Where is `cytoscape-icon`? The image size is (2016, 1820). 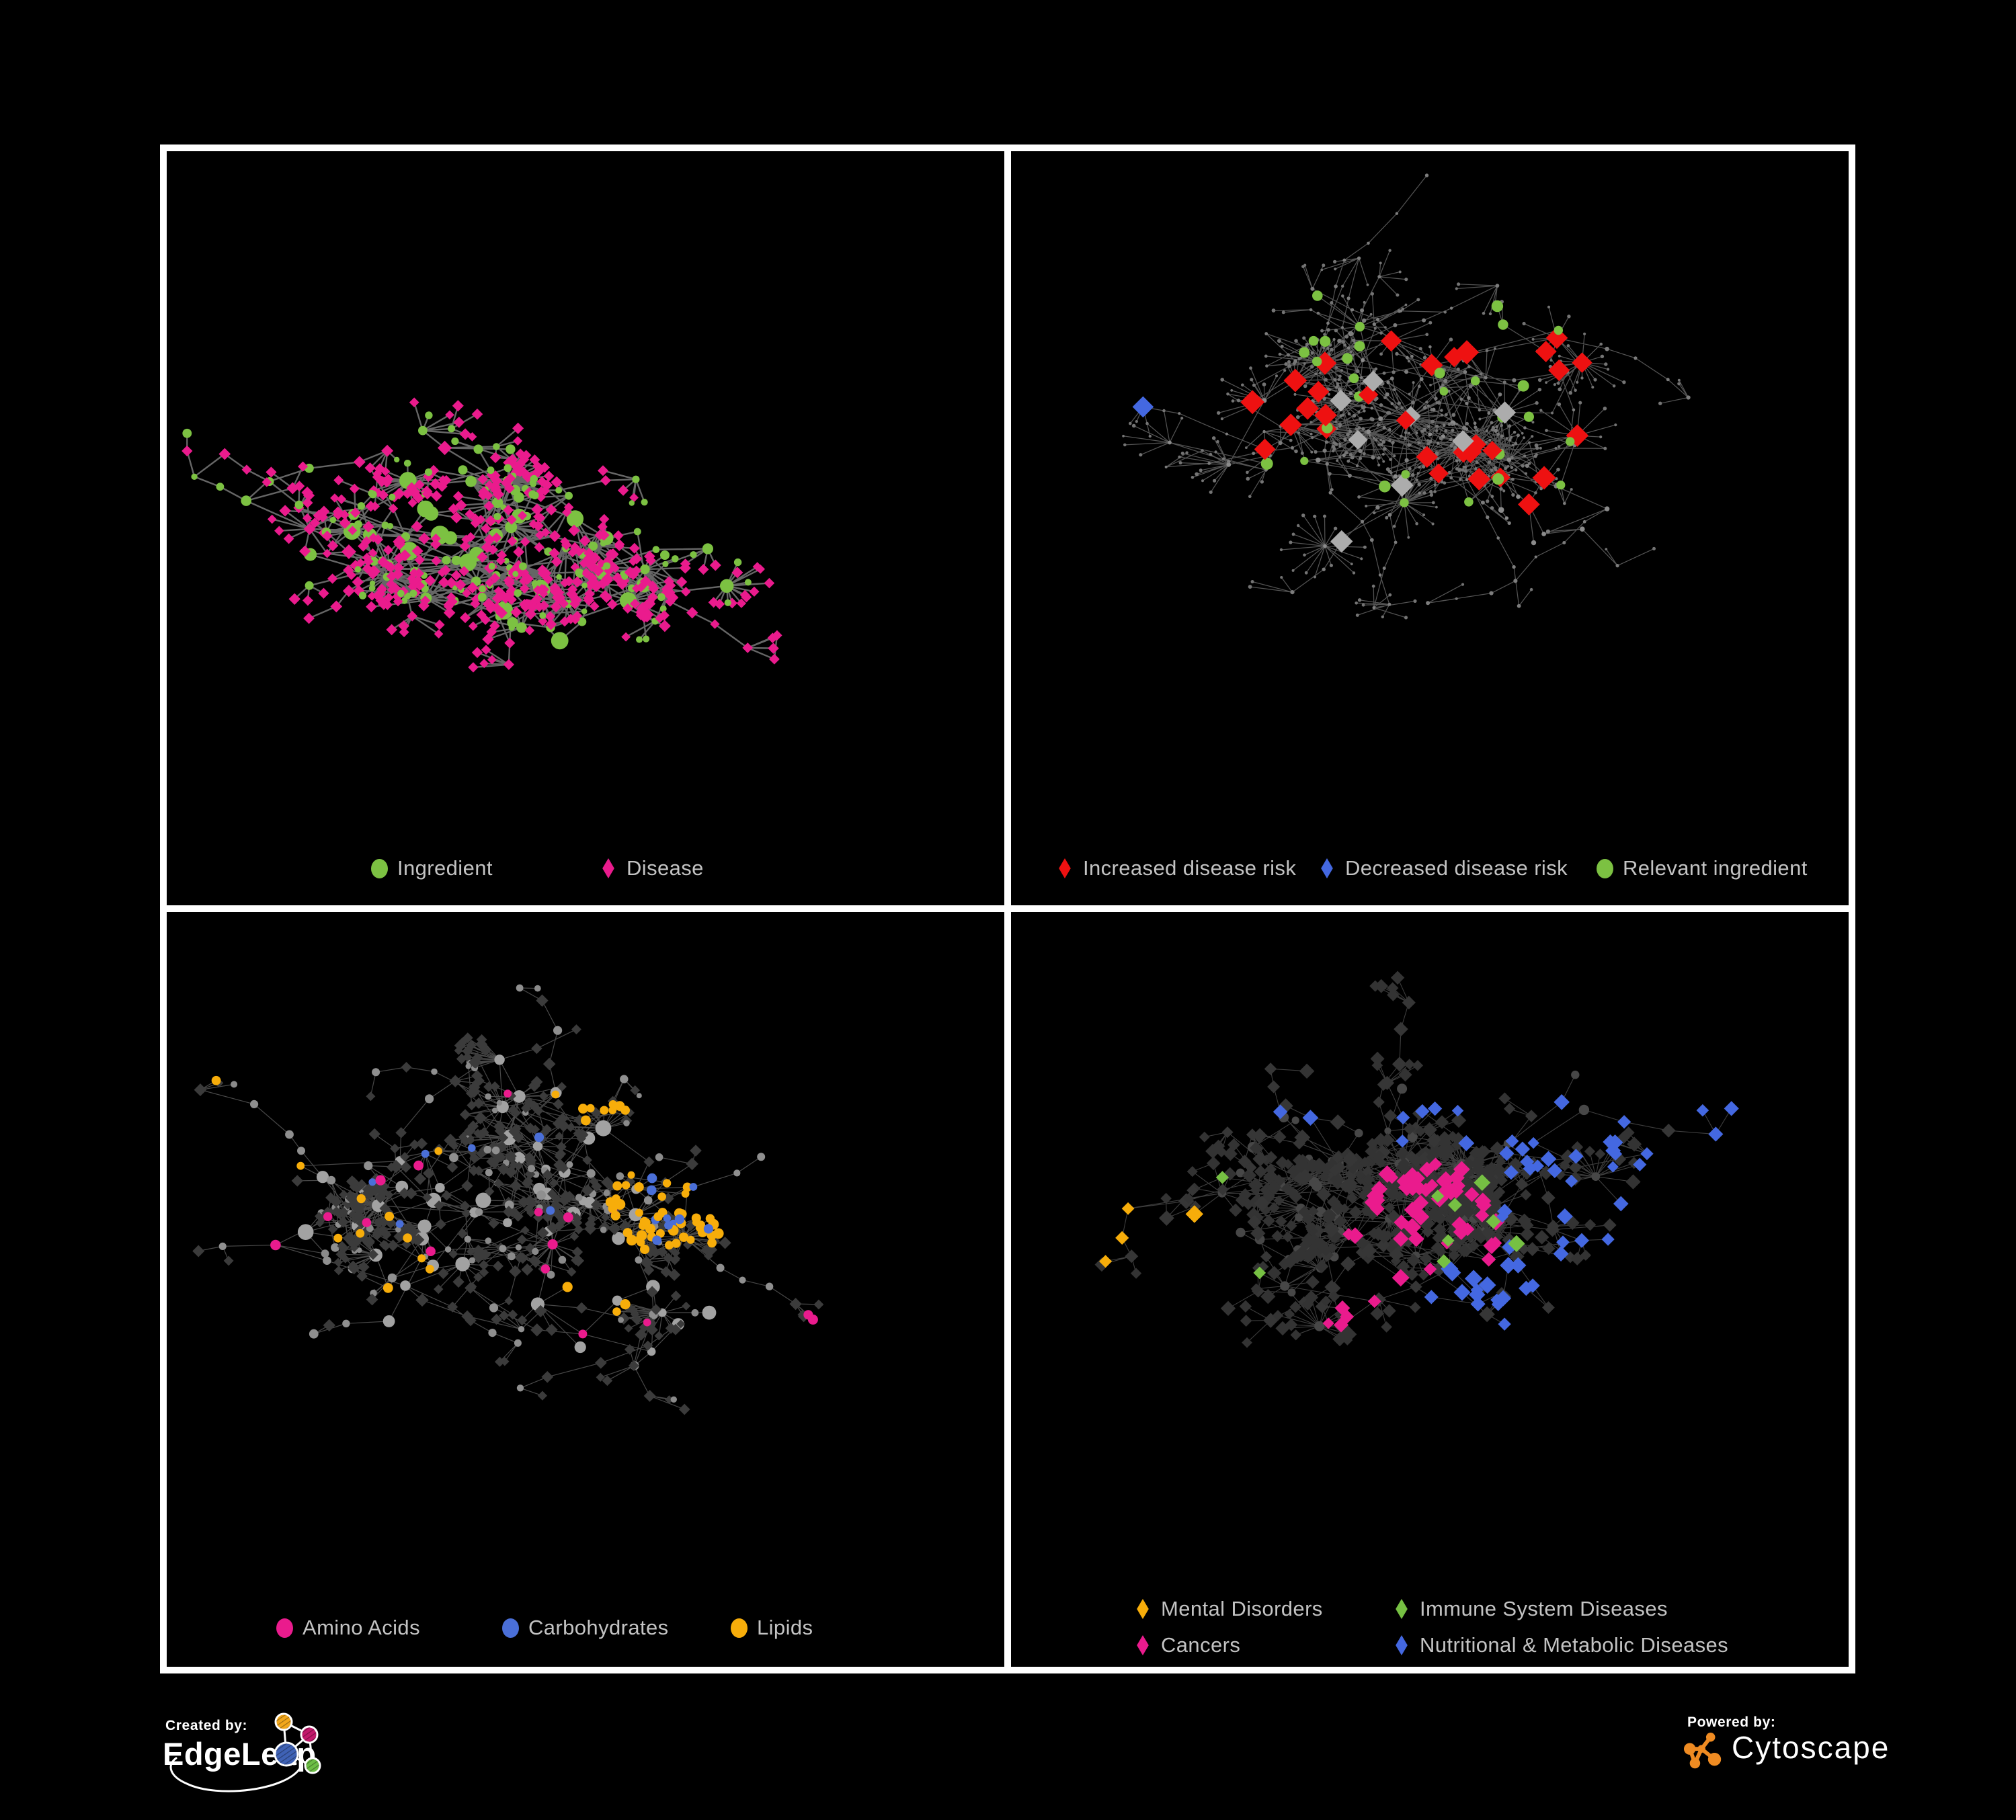
cytoscape-icon is located at coordinates (1702, 1751).